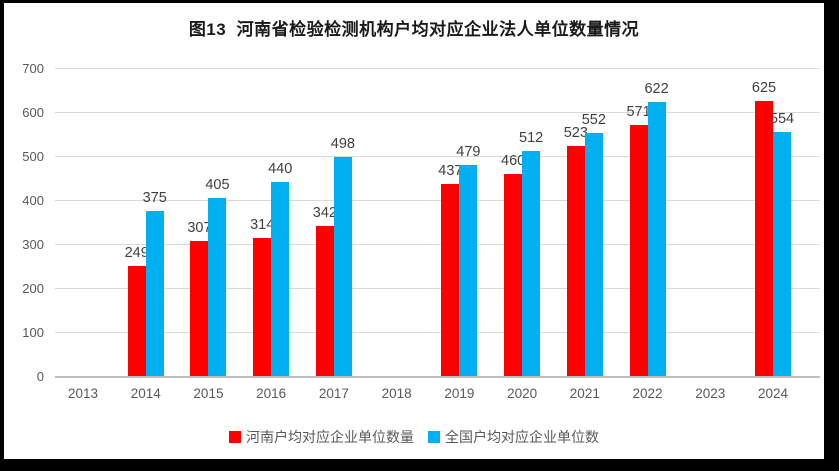 The width and height of the screenshot is (839, 471). I want to click on legend-label-national: 全国户均对应企业单位数, so click(522, 437).